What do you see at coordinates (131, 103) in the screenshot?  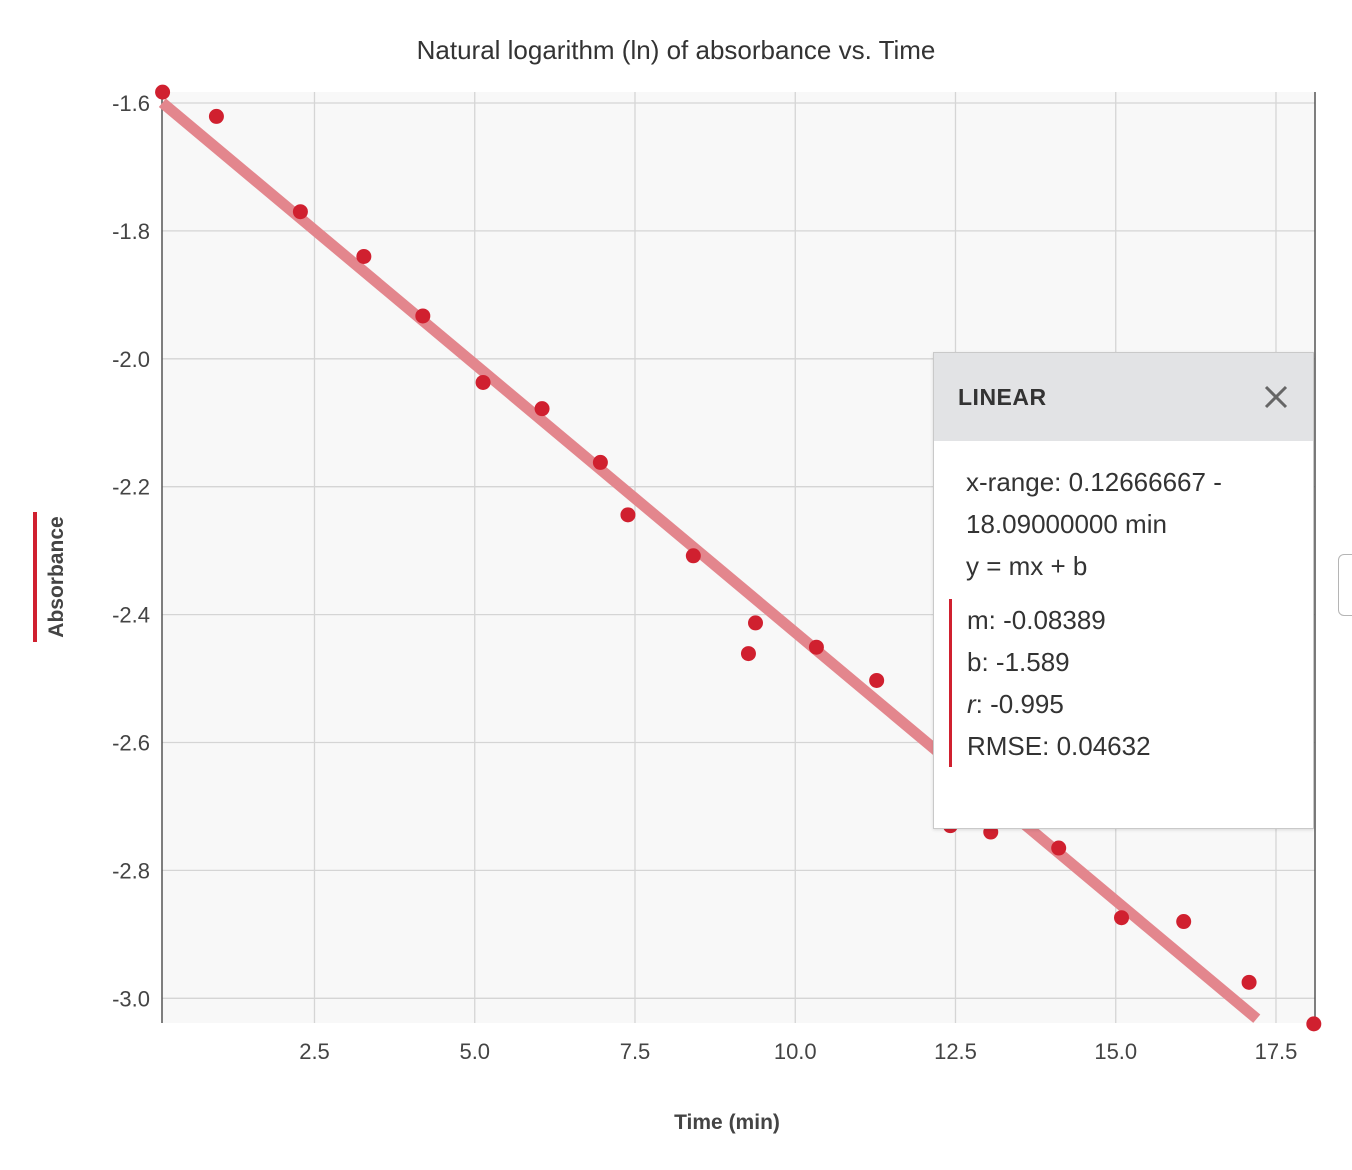 I see `y-tick-label: -1.6` at bounding box center [131, 103].